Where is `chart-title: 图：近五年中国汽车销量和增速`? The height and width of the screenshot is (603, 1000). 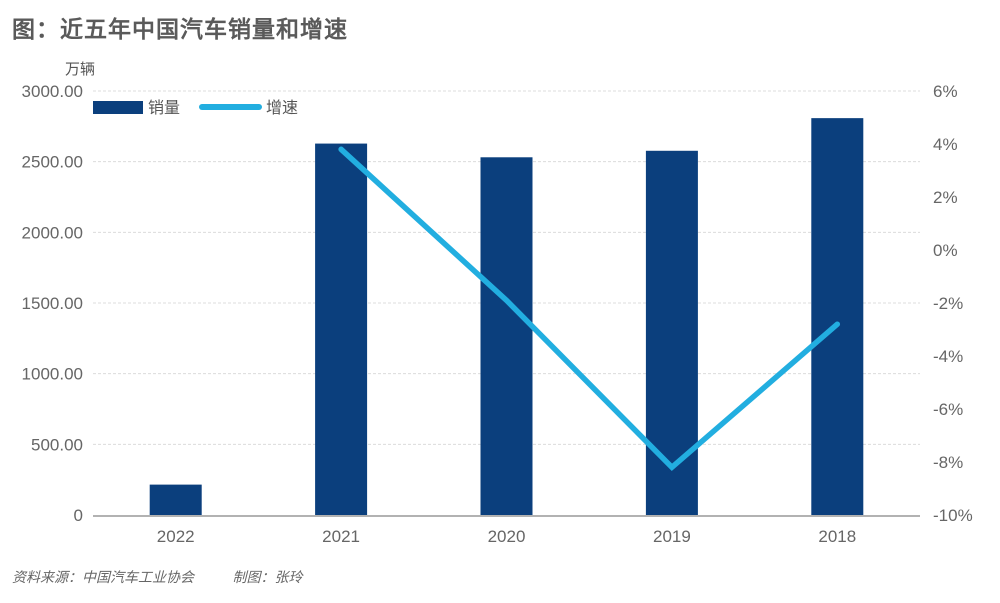
chart-title: 图：近五年中国汽车销量和增速 is located at coordinates (180, 30).